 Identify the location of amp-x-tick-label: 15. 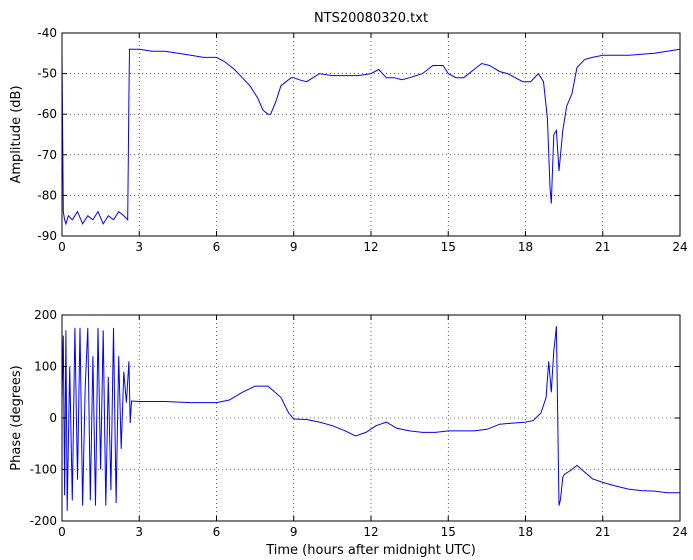
(448, 247).